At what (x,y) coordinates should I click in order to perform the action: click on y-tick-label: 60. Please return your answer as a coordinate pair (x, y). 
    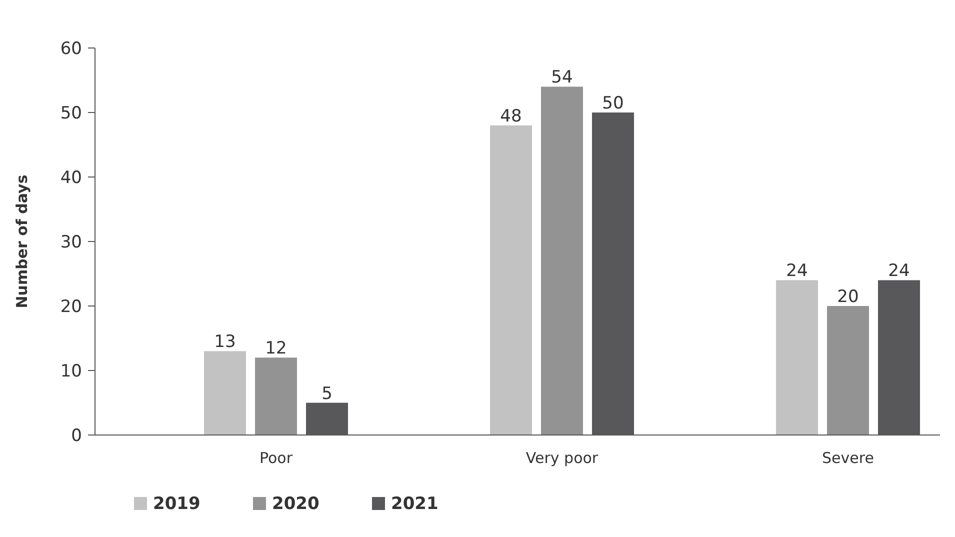
    Looking at the image, I should click on (71, 48).